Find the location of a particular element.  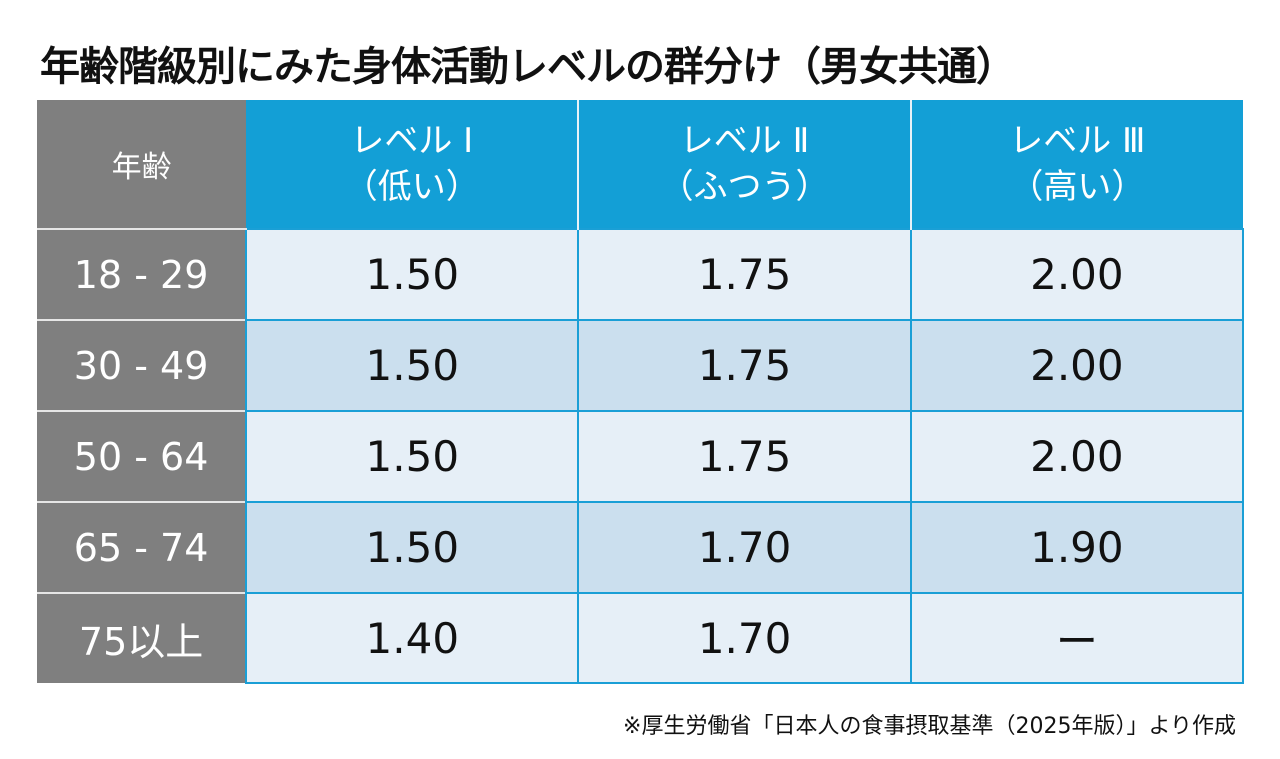

age-cell: 65 - 74 is located at coordinates (142, 547).